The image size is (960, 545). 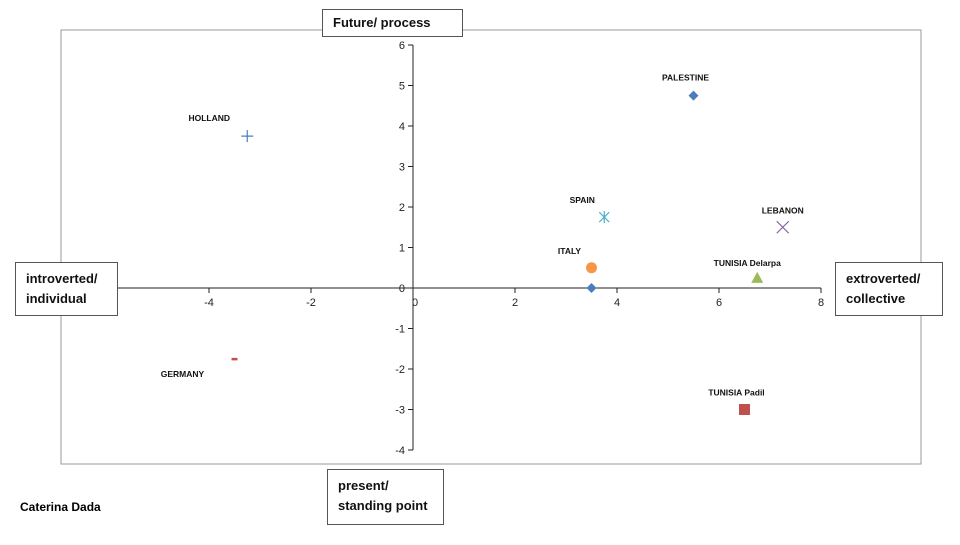 I want to click on data-label: TUNISIA Delarpa, so click(x=748, y=263).